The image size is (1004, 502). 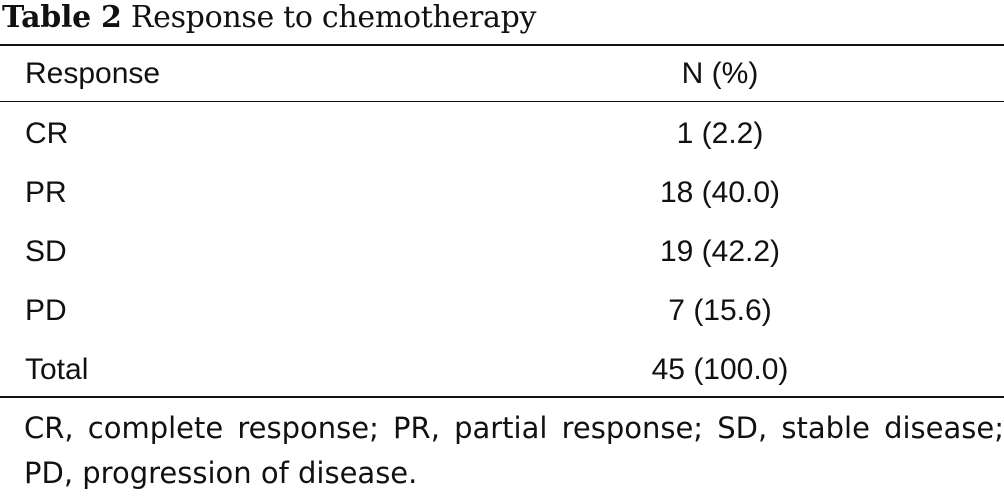 I want to click on table-number: Table 2, so click(x=62, y=17).